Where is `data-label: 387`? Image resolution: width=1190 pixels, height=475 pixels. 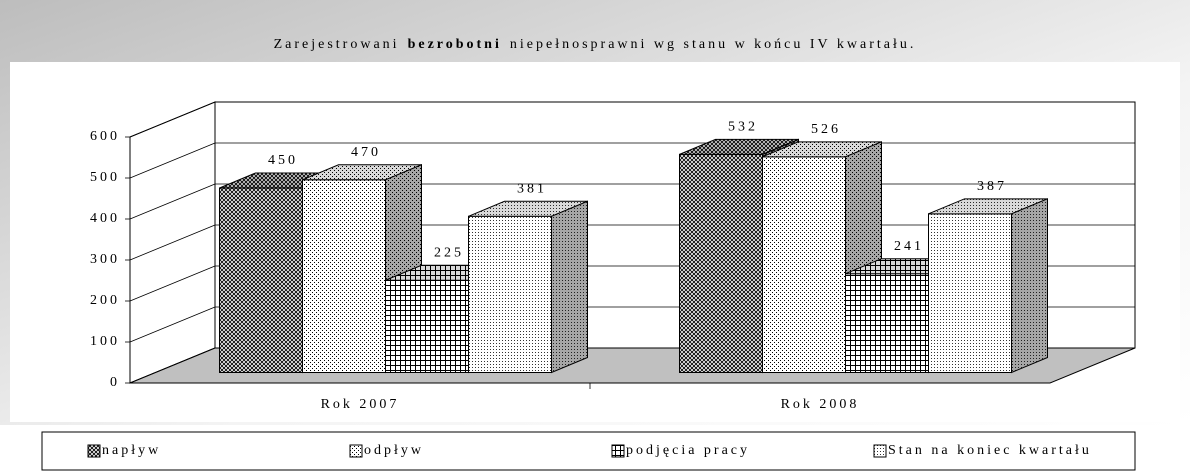
data-label: 387 is located at coordinates (992, 186).